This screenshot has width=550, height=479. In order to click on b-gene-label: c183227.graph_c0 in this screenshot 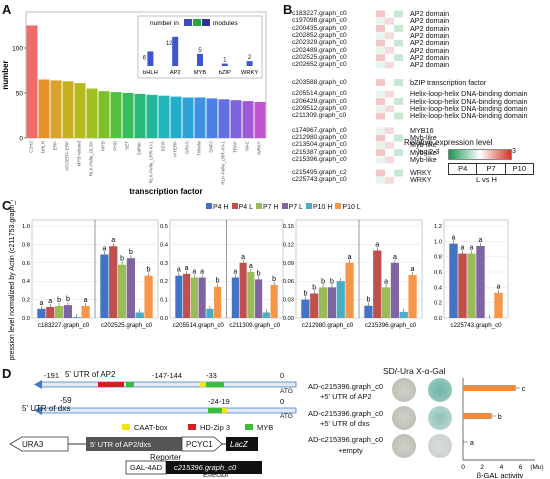, I will do `click(319, 13)`.